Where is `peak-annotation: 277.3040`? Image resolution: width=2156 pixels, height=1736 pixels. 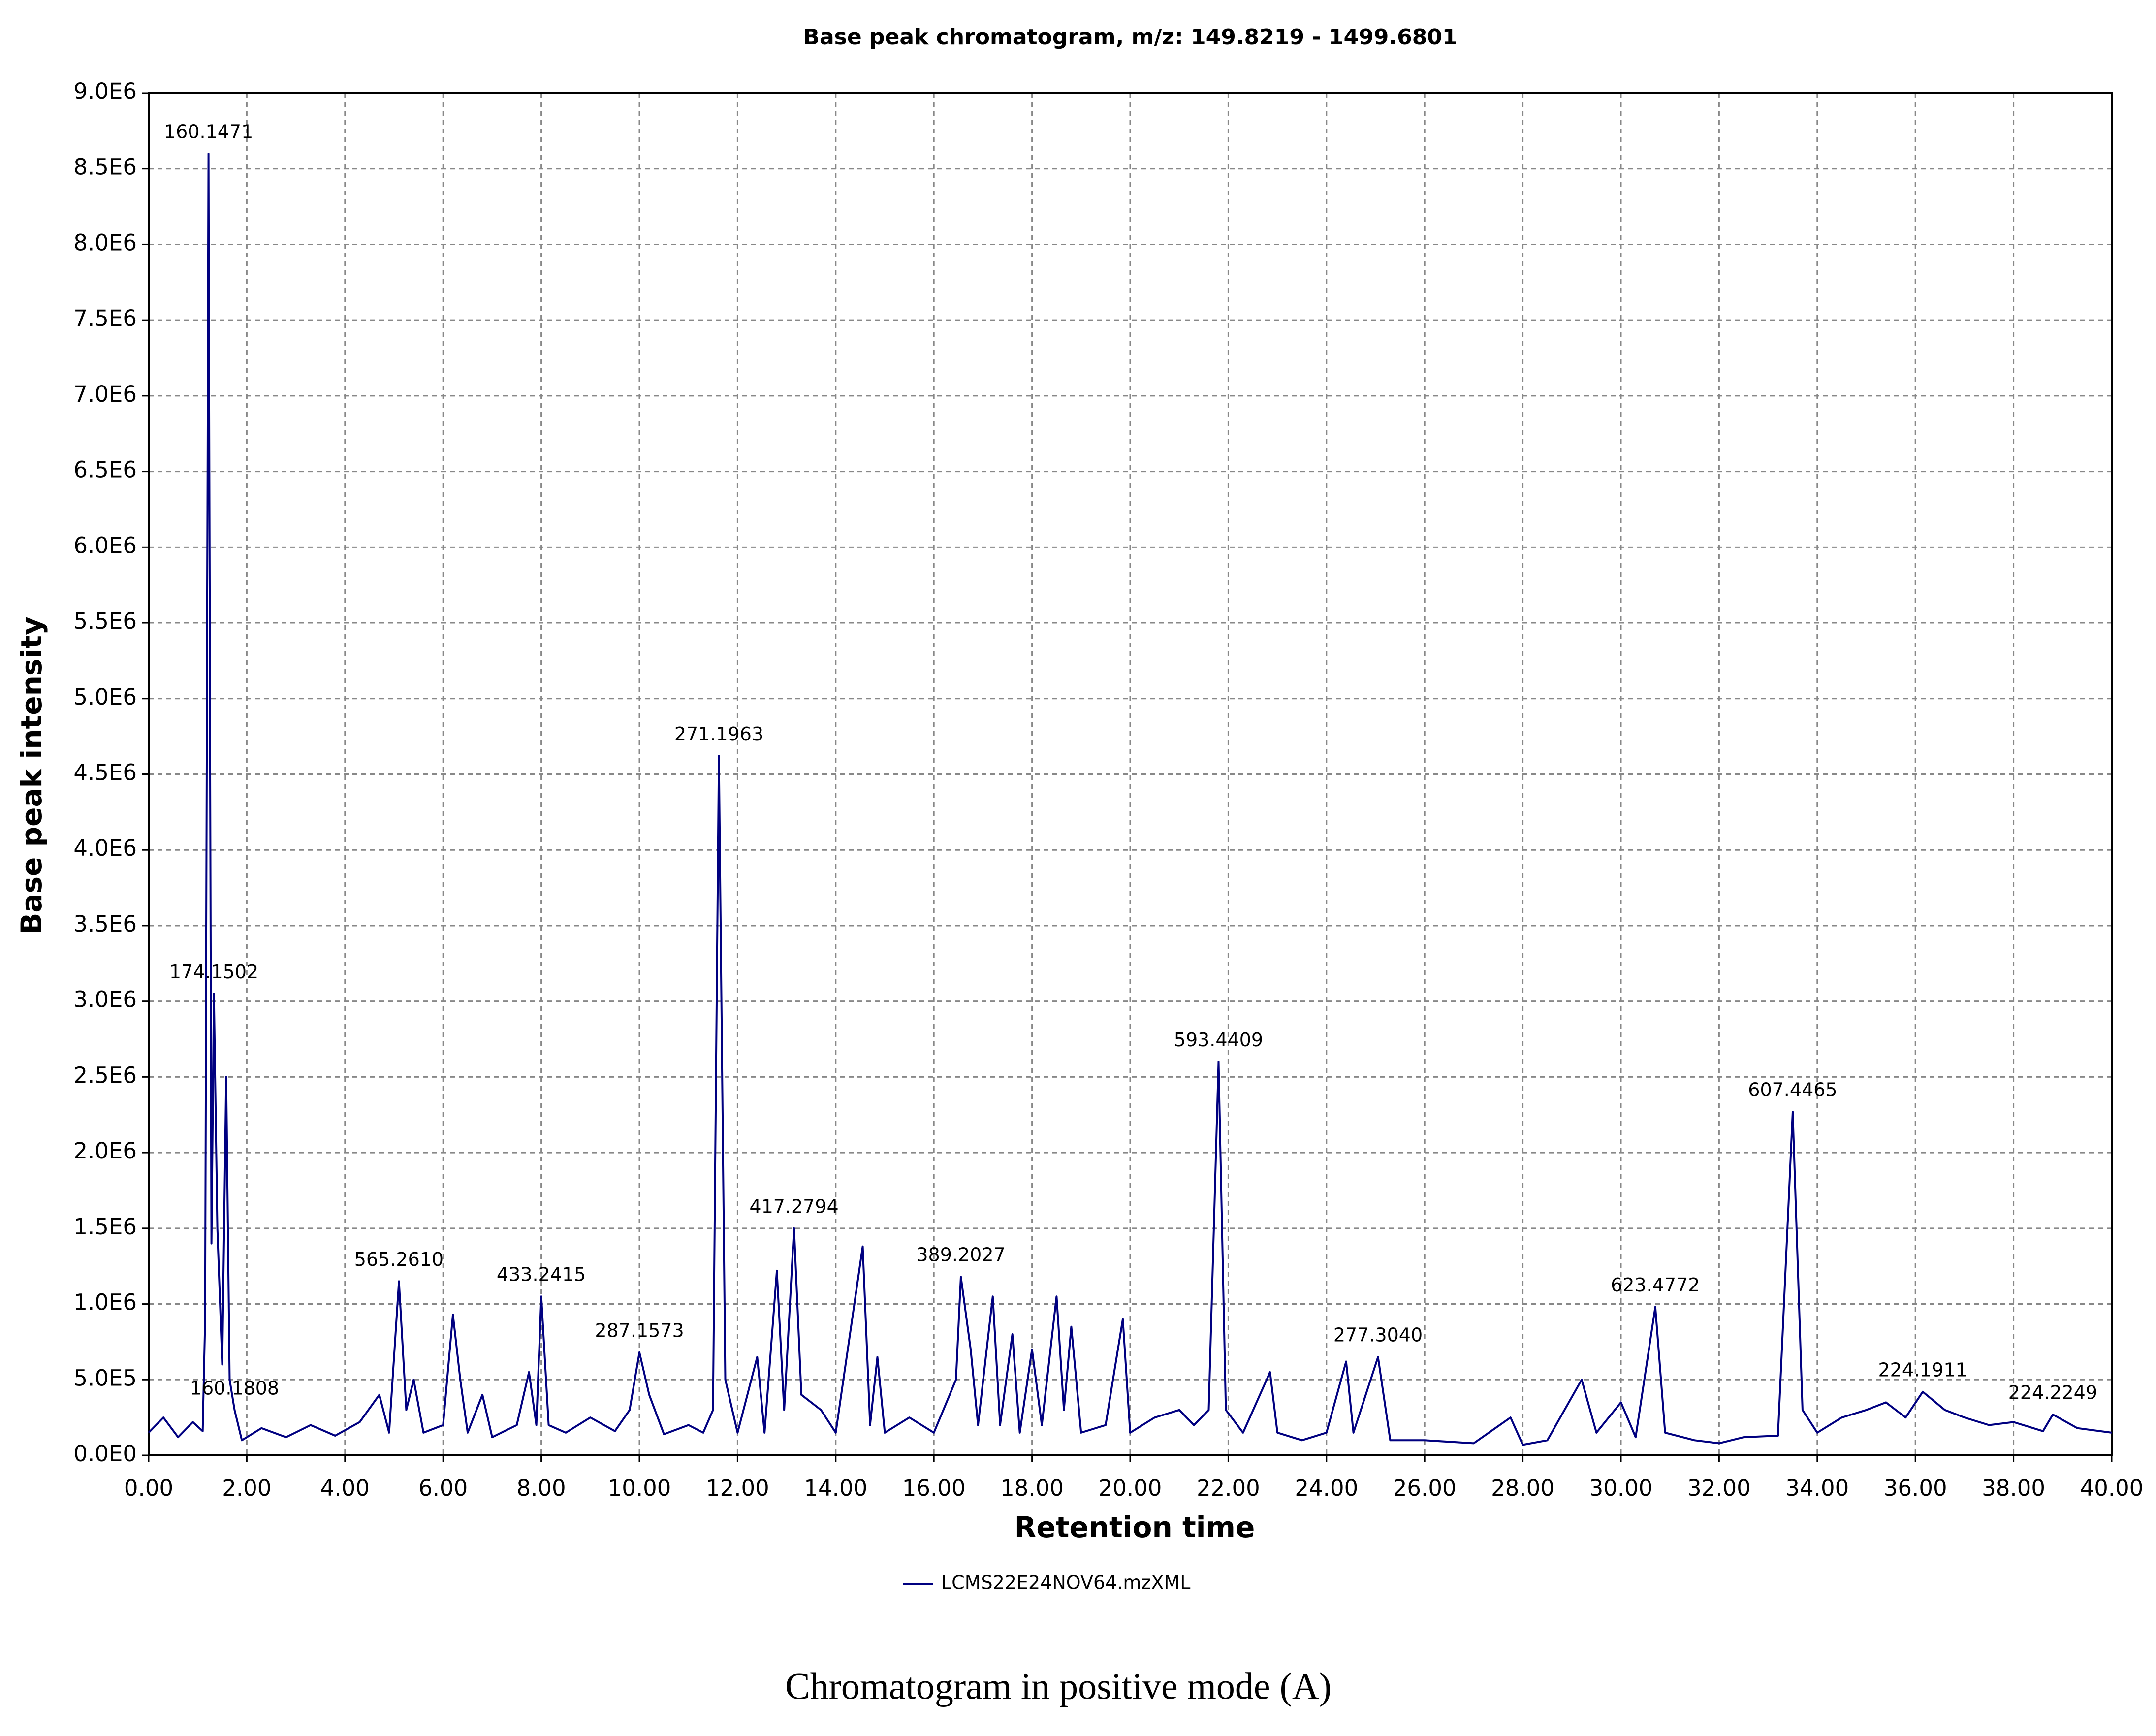 peak-annotation: 277.3040 is located at coordinates (1378, 1335).